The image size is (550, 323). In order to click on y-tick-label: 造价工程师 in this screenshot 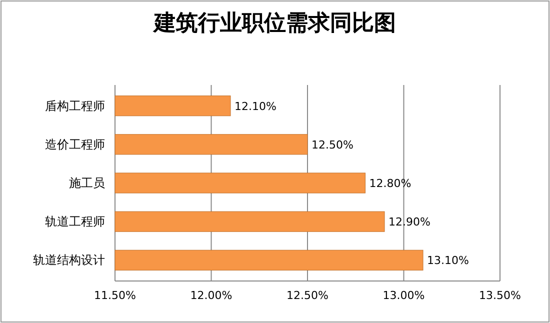, I will do `click(75, 144)`.